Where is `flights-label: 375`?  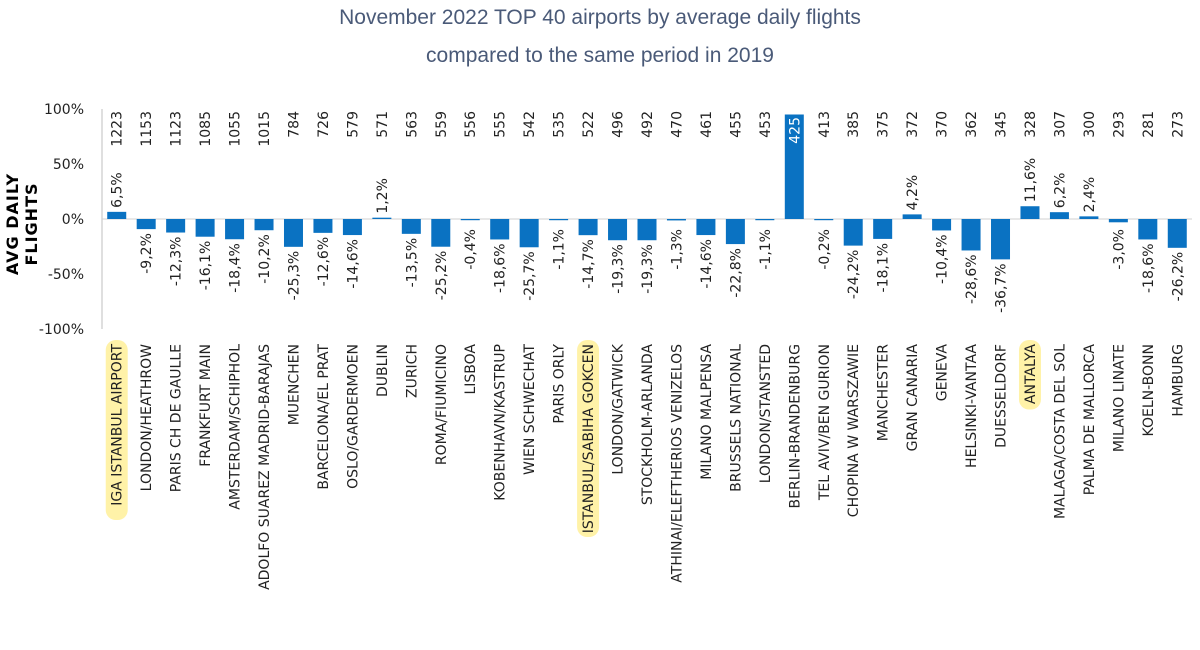 flights-label: 375 is located at coordinates (884, 124).